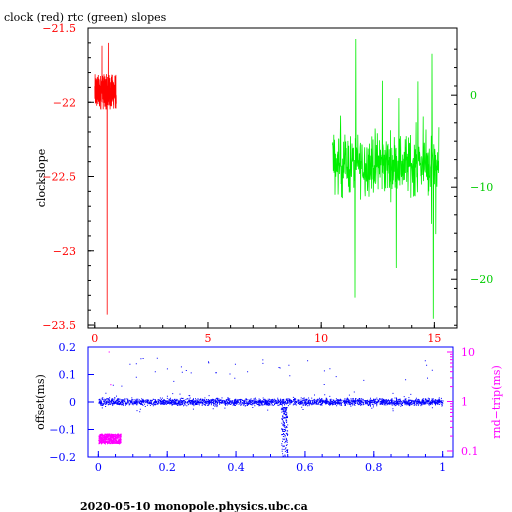  What do you see at coordinates (481, 279) in the screenshot?
I see `slopes-y2-tick-label: −20` at bounding box center [481, 279].